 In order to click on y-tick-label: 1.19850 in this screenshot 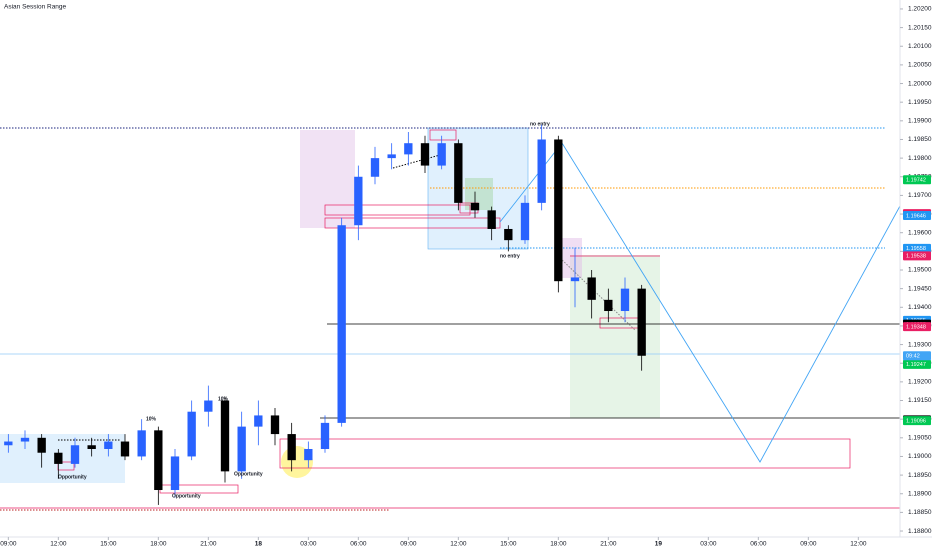, I will do `click(920, 139)`.